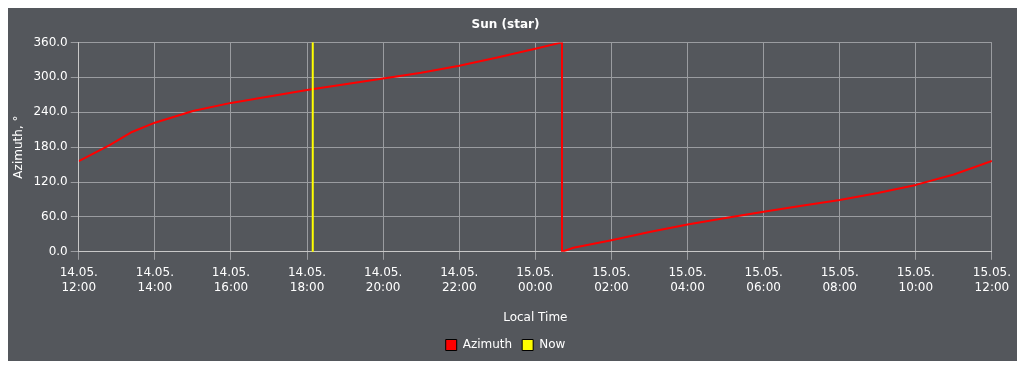  Describe the element at coordinates (915, 279) in the screenshot. I see `x-tick-label: 15.05. 10:00` at that location.